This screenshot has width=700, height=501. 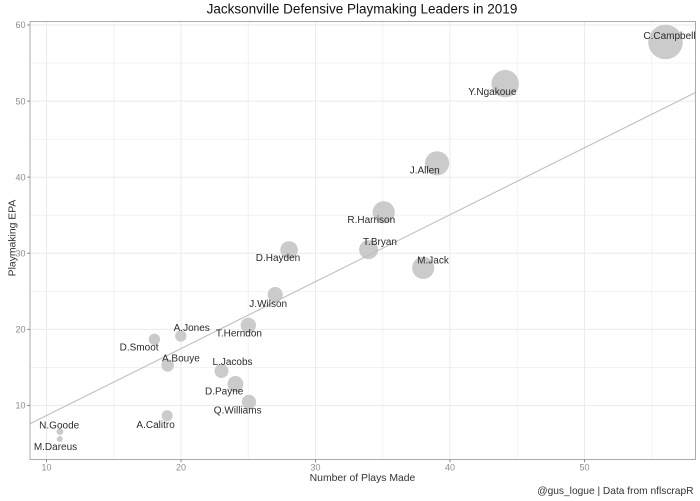 I want to click on svg-text: Q.Williams, so click(x=238, y=410).